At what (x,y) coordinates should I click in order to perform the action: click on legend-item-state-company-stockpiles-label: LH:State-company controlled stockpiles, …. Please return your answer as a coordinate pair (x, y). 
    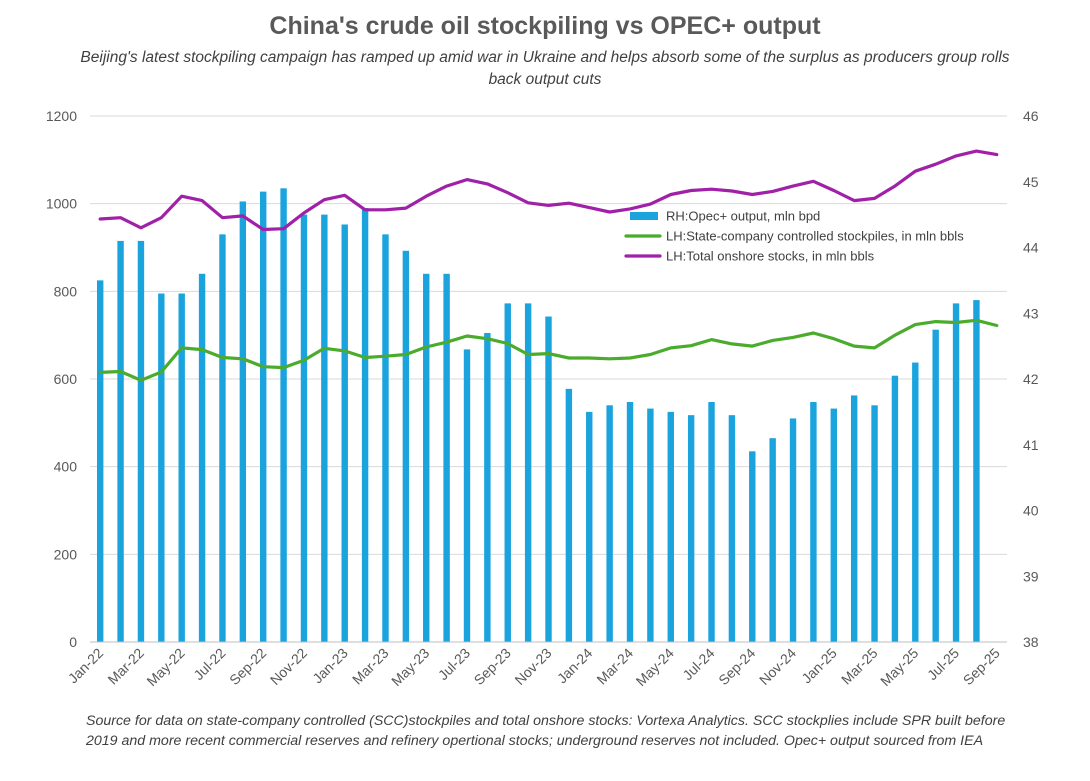
    Looking at the image, I should click on (815, 236).